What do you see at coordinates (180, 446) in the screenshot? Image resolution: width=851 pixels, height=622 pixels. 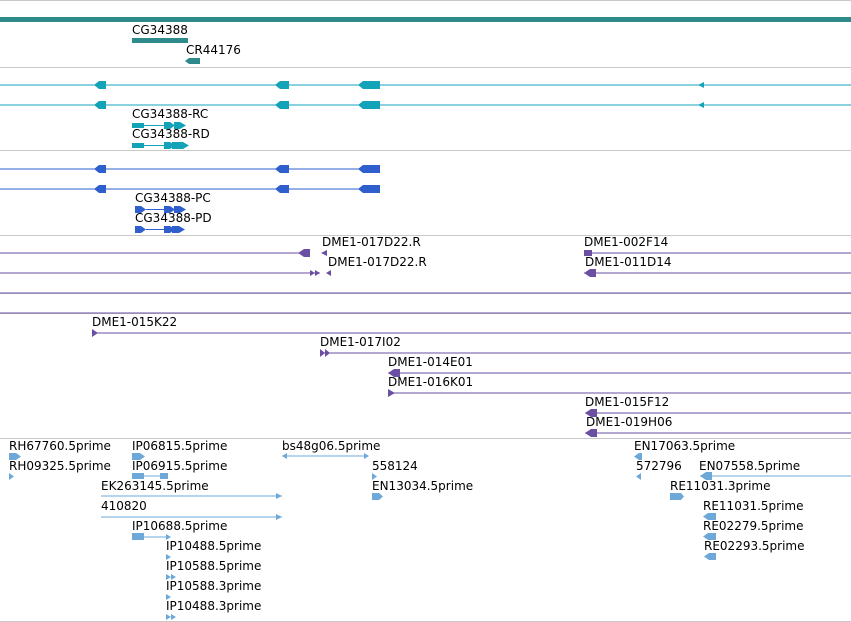 I see `feature-label: IP06815.5prime` at bounding box center [180, 446].